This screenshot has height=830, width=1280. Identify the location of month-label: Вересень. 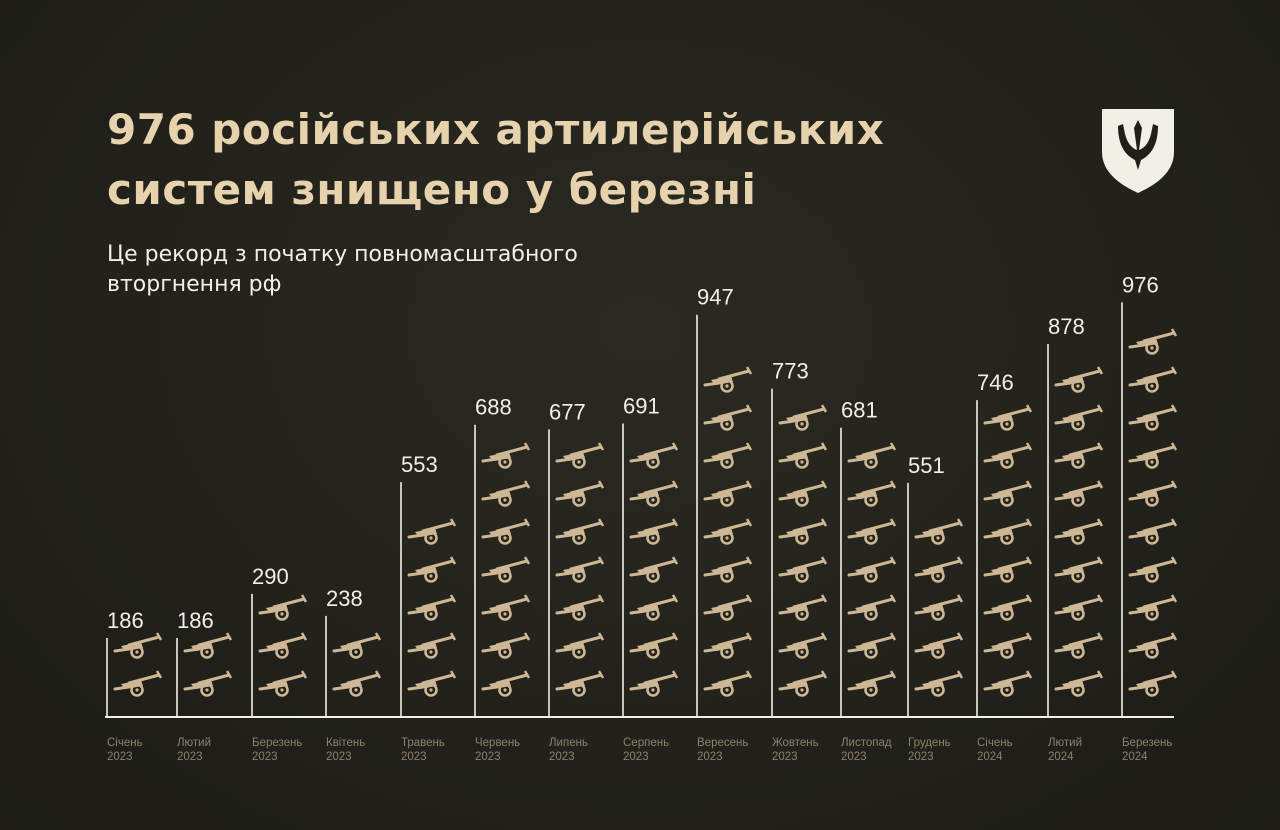
(722, 743).